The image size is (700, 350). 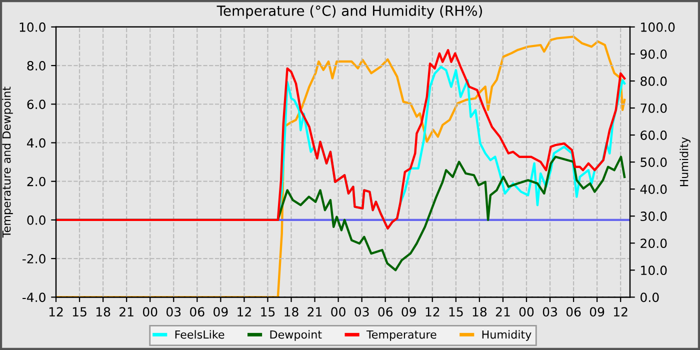 What do you see at coordinates (653, 243) in the screenshot?
I see `y2-tick-label: 20.0` at bounding box center [653, 243].